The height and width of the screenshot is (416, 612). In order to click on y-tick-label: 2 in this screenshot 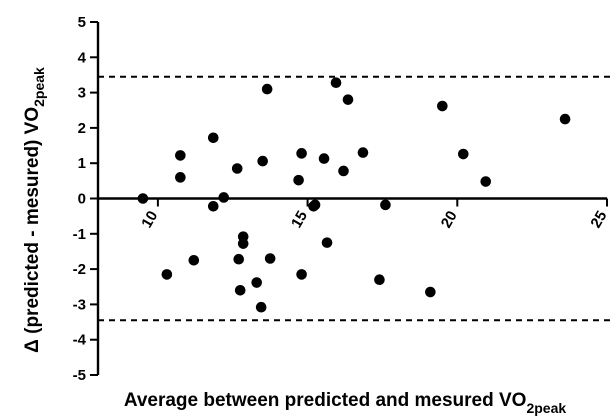, I will do `click(82, 128)`.